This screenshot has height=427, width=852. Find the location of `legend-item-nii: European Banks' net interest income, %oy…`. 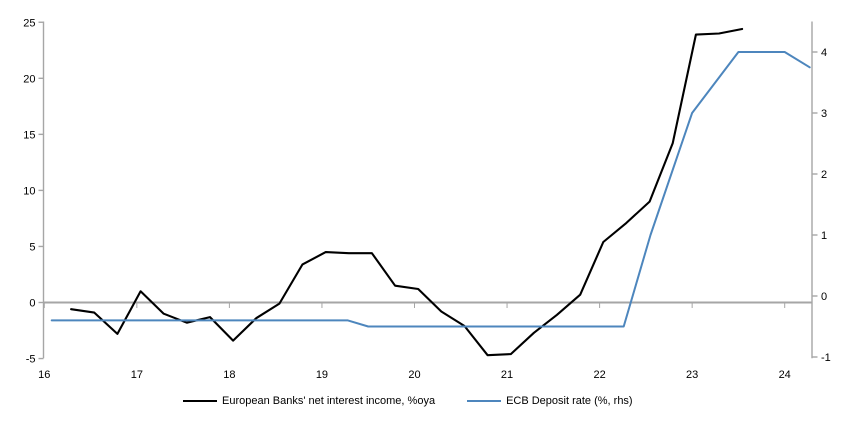

legend-item-nii: European Banks' net interest income, %oy… is located at coordinates (309, 401).